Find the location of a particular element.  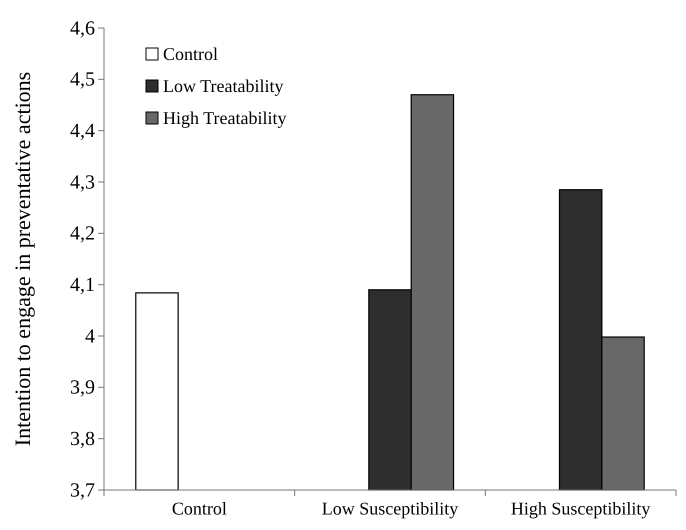

y-tick-label: 4,2 is located at coordinates (82, 233).